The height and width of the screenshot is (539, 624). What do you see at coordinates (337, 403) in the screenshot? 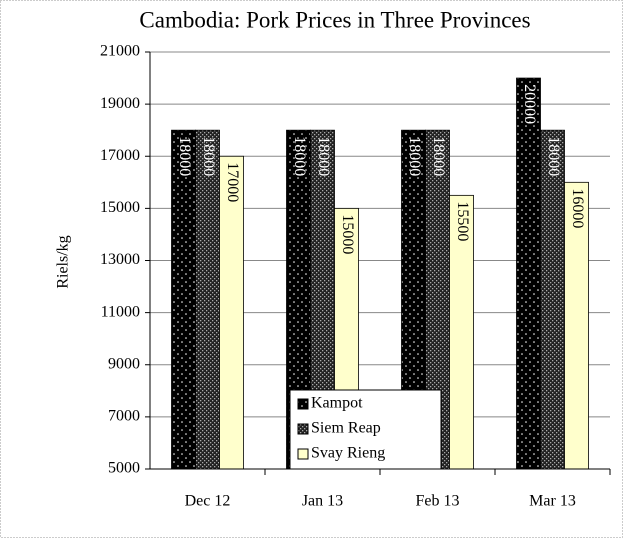
I see `legend-label: Kampot` at bounding box center [337, 403].